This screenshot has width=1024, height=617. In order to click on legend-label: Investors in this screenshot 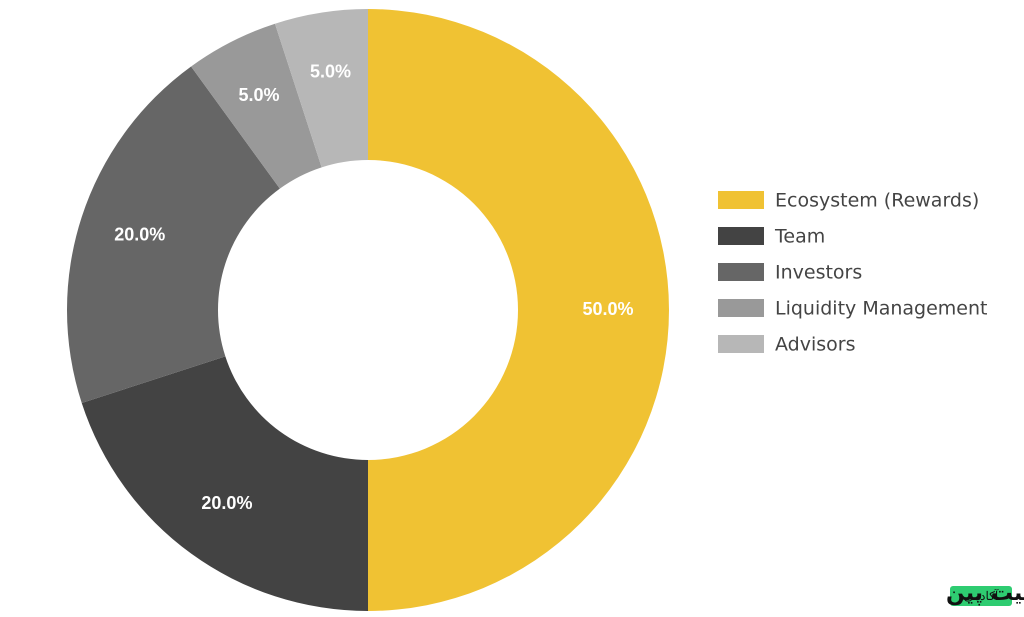, I will do `click(818, 273)`.